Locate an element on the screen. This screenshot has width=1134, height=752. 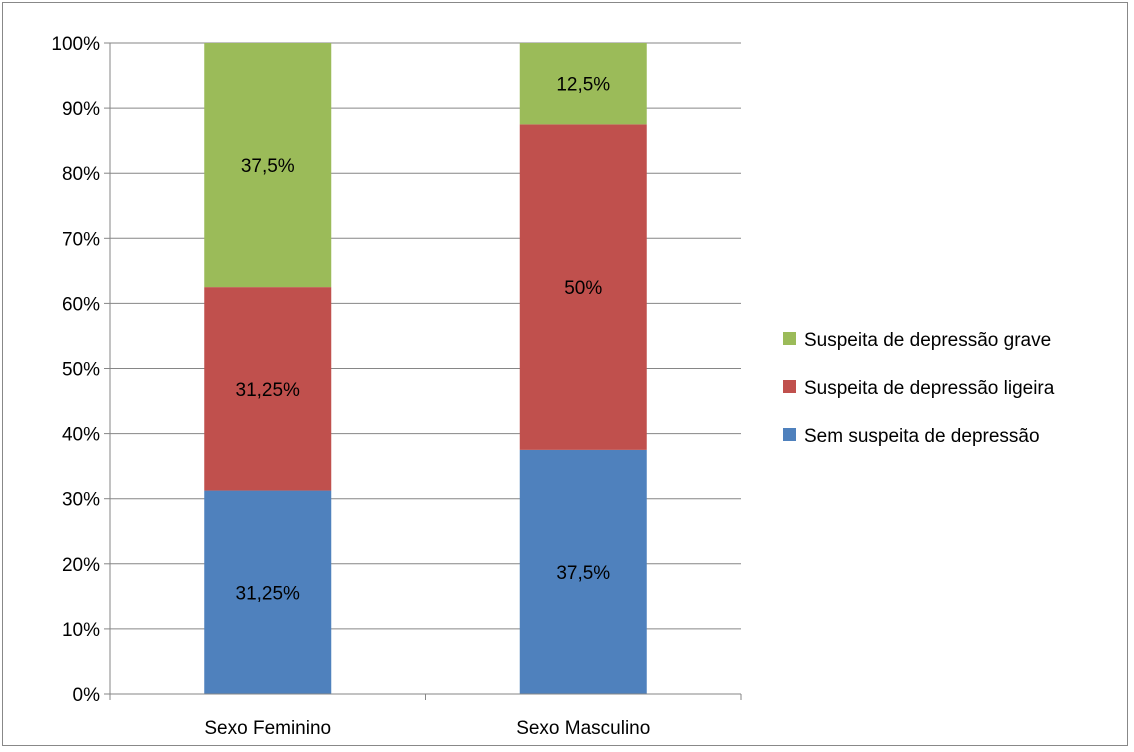
legend-label: Suspeita de depressão ligeira is located at coordinates (929, 388).